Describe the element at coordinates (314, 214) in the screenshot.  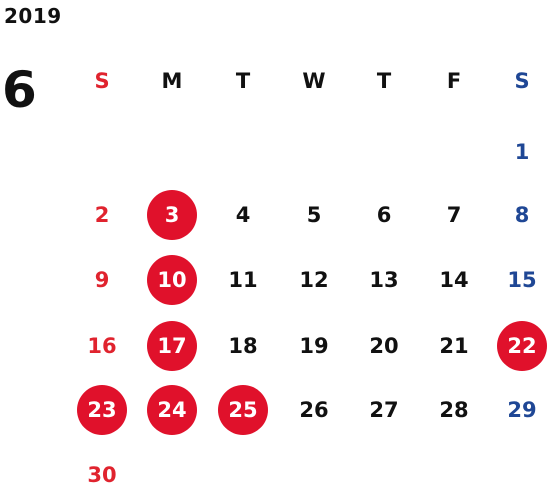
I see `day-cell: 5` at that location.